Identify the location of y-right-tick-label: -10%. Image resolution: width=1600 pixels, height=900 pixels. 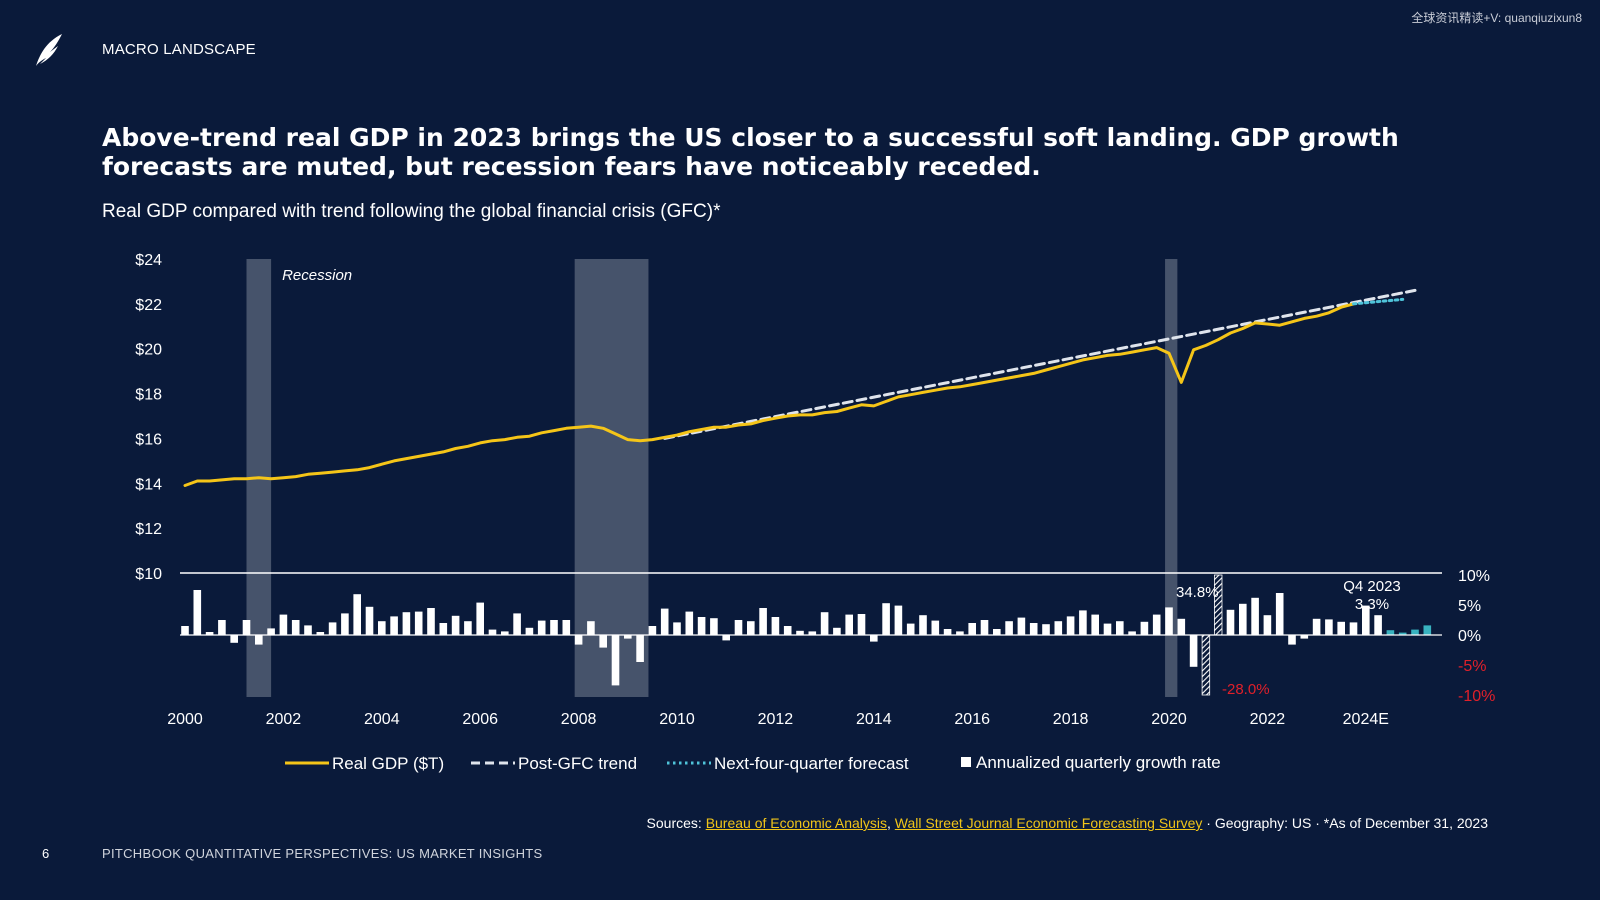
(1476, 696).